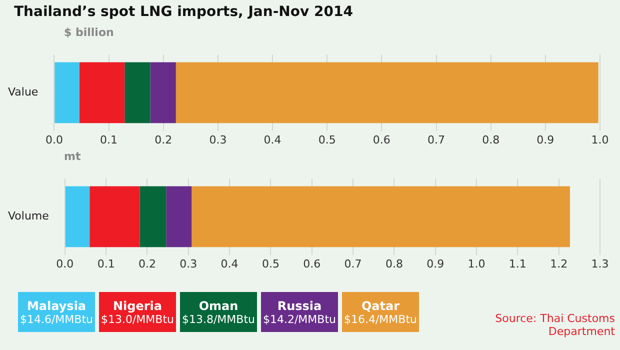  I want to click on chart-title: Thailand’s spot LNG imports, Jan-Nov 2014, so click(183, 12).